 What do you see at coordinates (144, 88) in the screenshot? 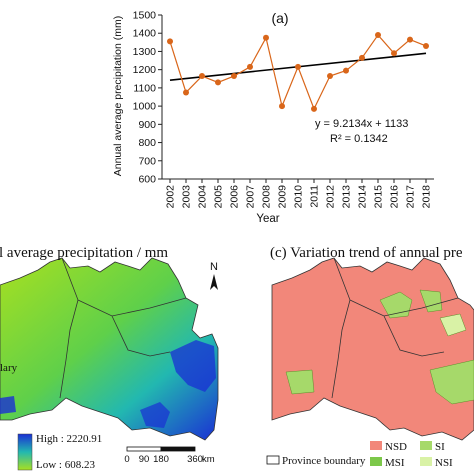
I see `y-tick-label: 1100` at bounding box center [144, 88].